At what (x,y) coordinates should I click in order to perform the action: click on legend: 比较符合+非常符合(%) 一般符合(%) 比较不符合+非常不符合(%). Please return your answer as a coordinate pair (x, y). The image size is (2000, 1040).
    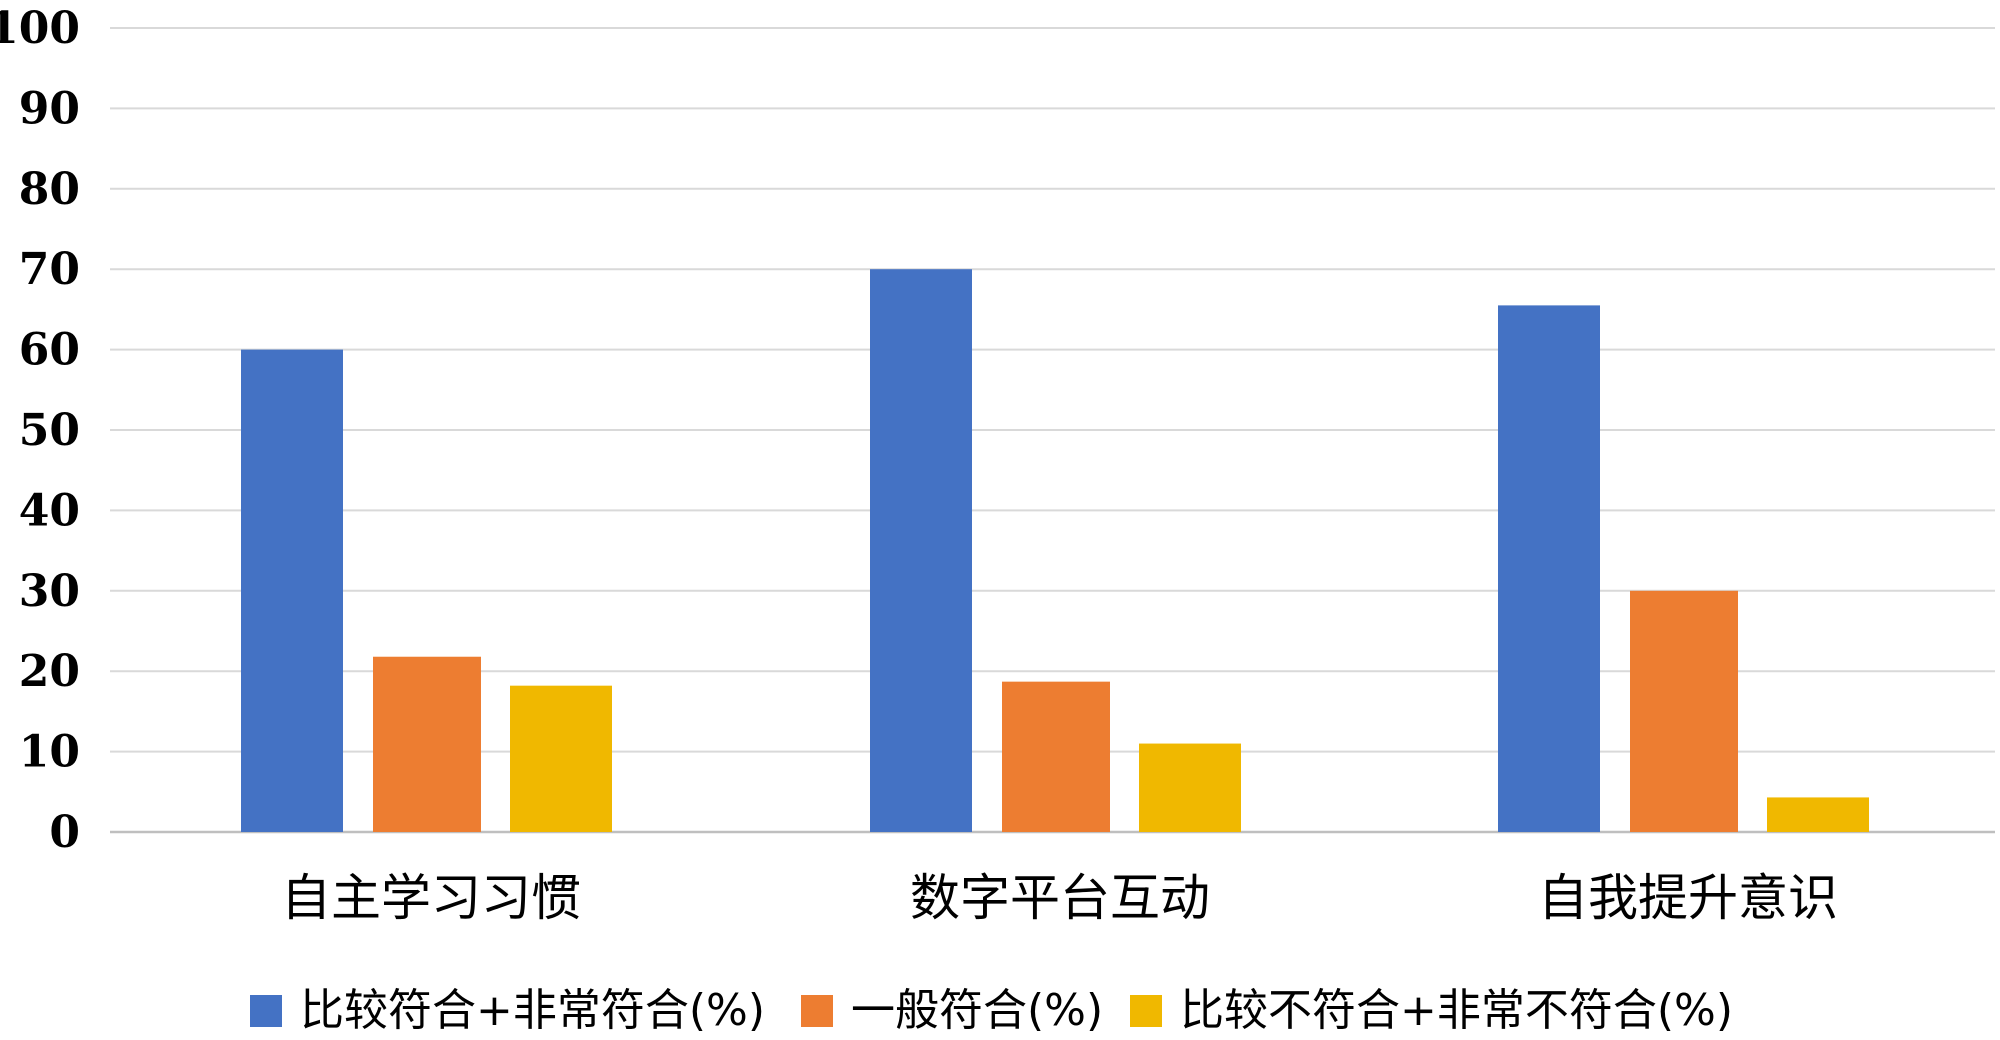
    Looking at the image, I should click on (991, 1010).